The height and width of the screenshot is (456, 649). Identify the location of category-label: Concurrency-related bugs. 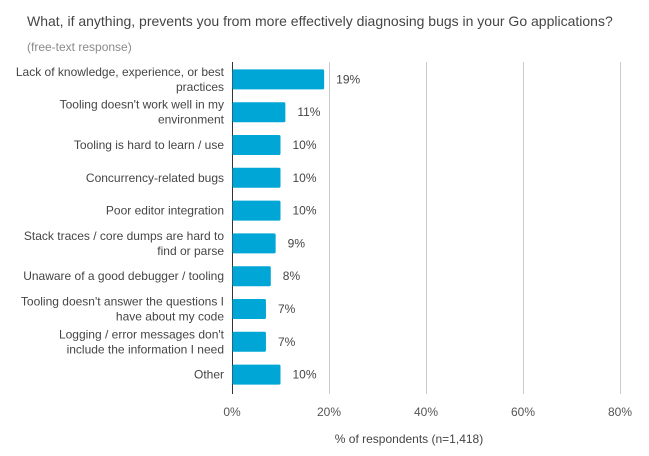
(155, 178).